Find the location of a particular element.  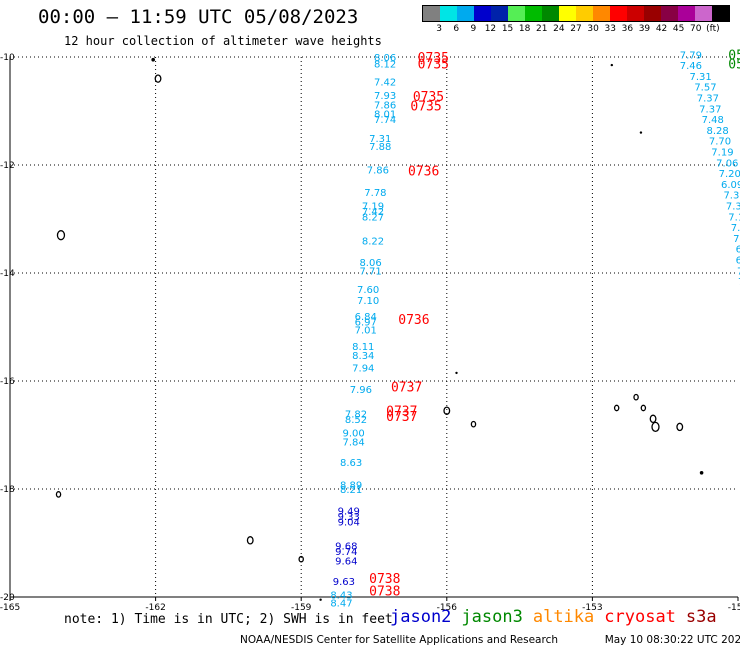

footer-timestamp: May 10 08:30:22 UTC 2023 is located at coordinates (672, 640).